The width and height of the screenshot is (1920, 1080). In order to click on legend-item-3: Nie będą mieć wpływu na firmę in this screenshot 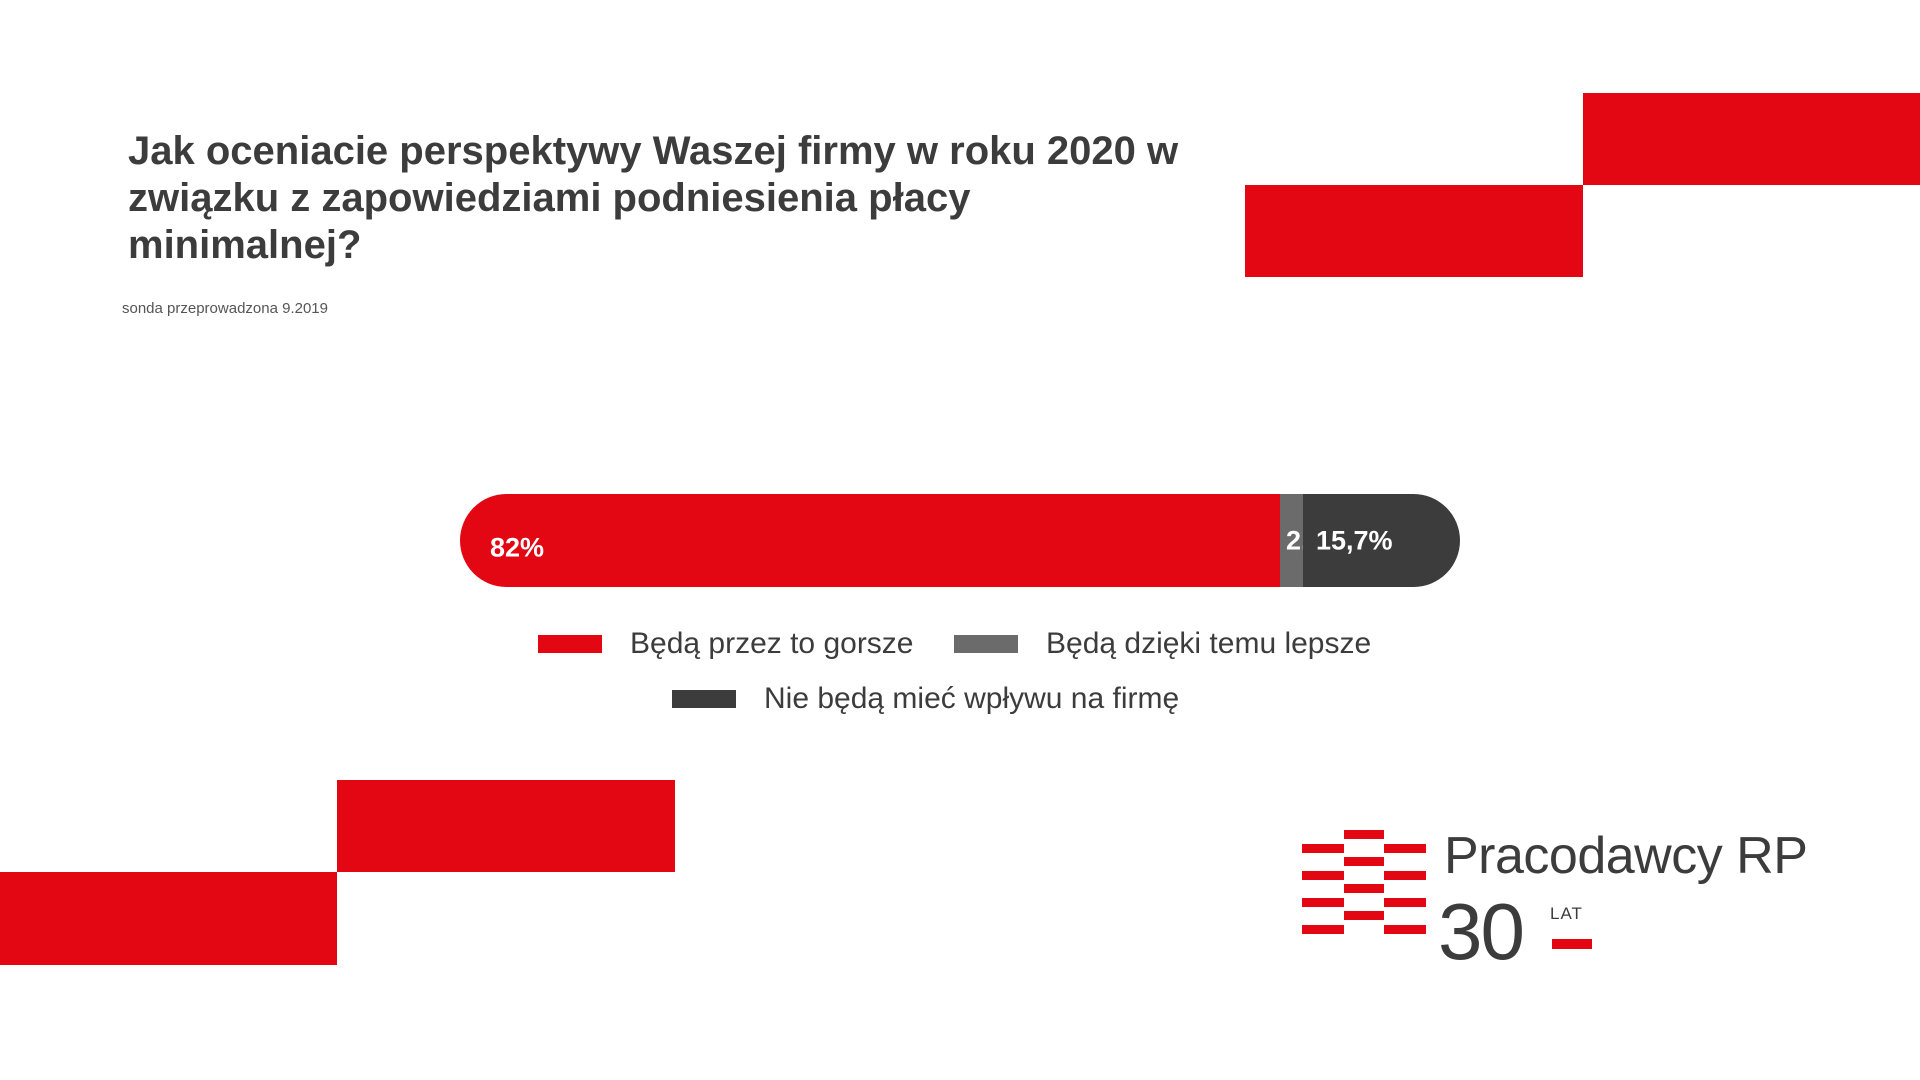, I will do `click(925, 699)`.